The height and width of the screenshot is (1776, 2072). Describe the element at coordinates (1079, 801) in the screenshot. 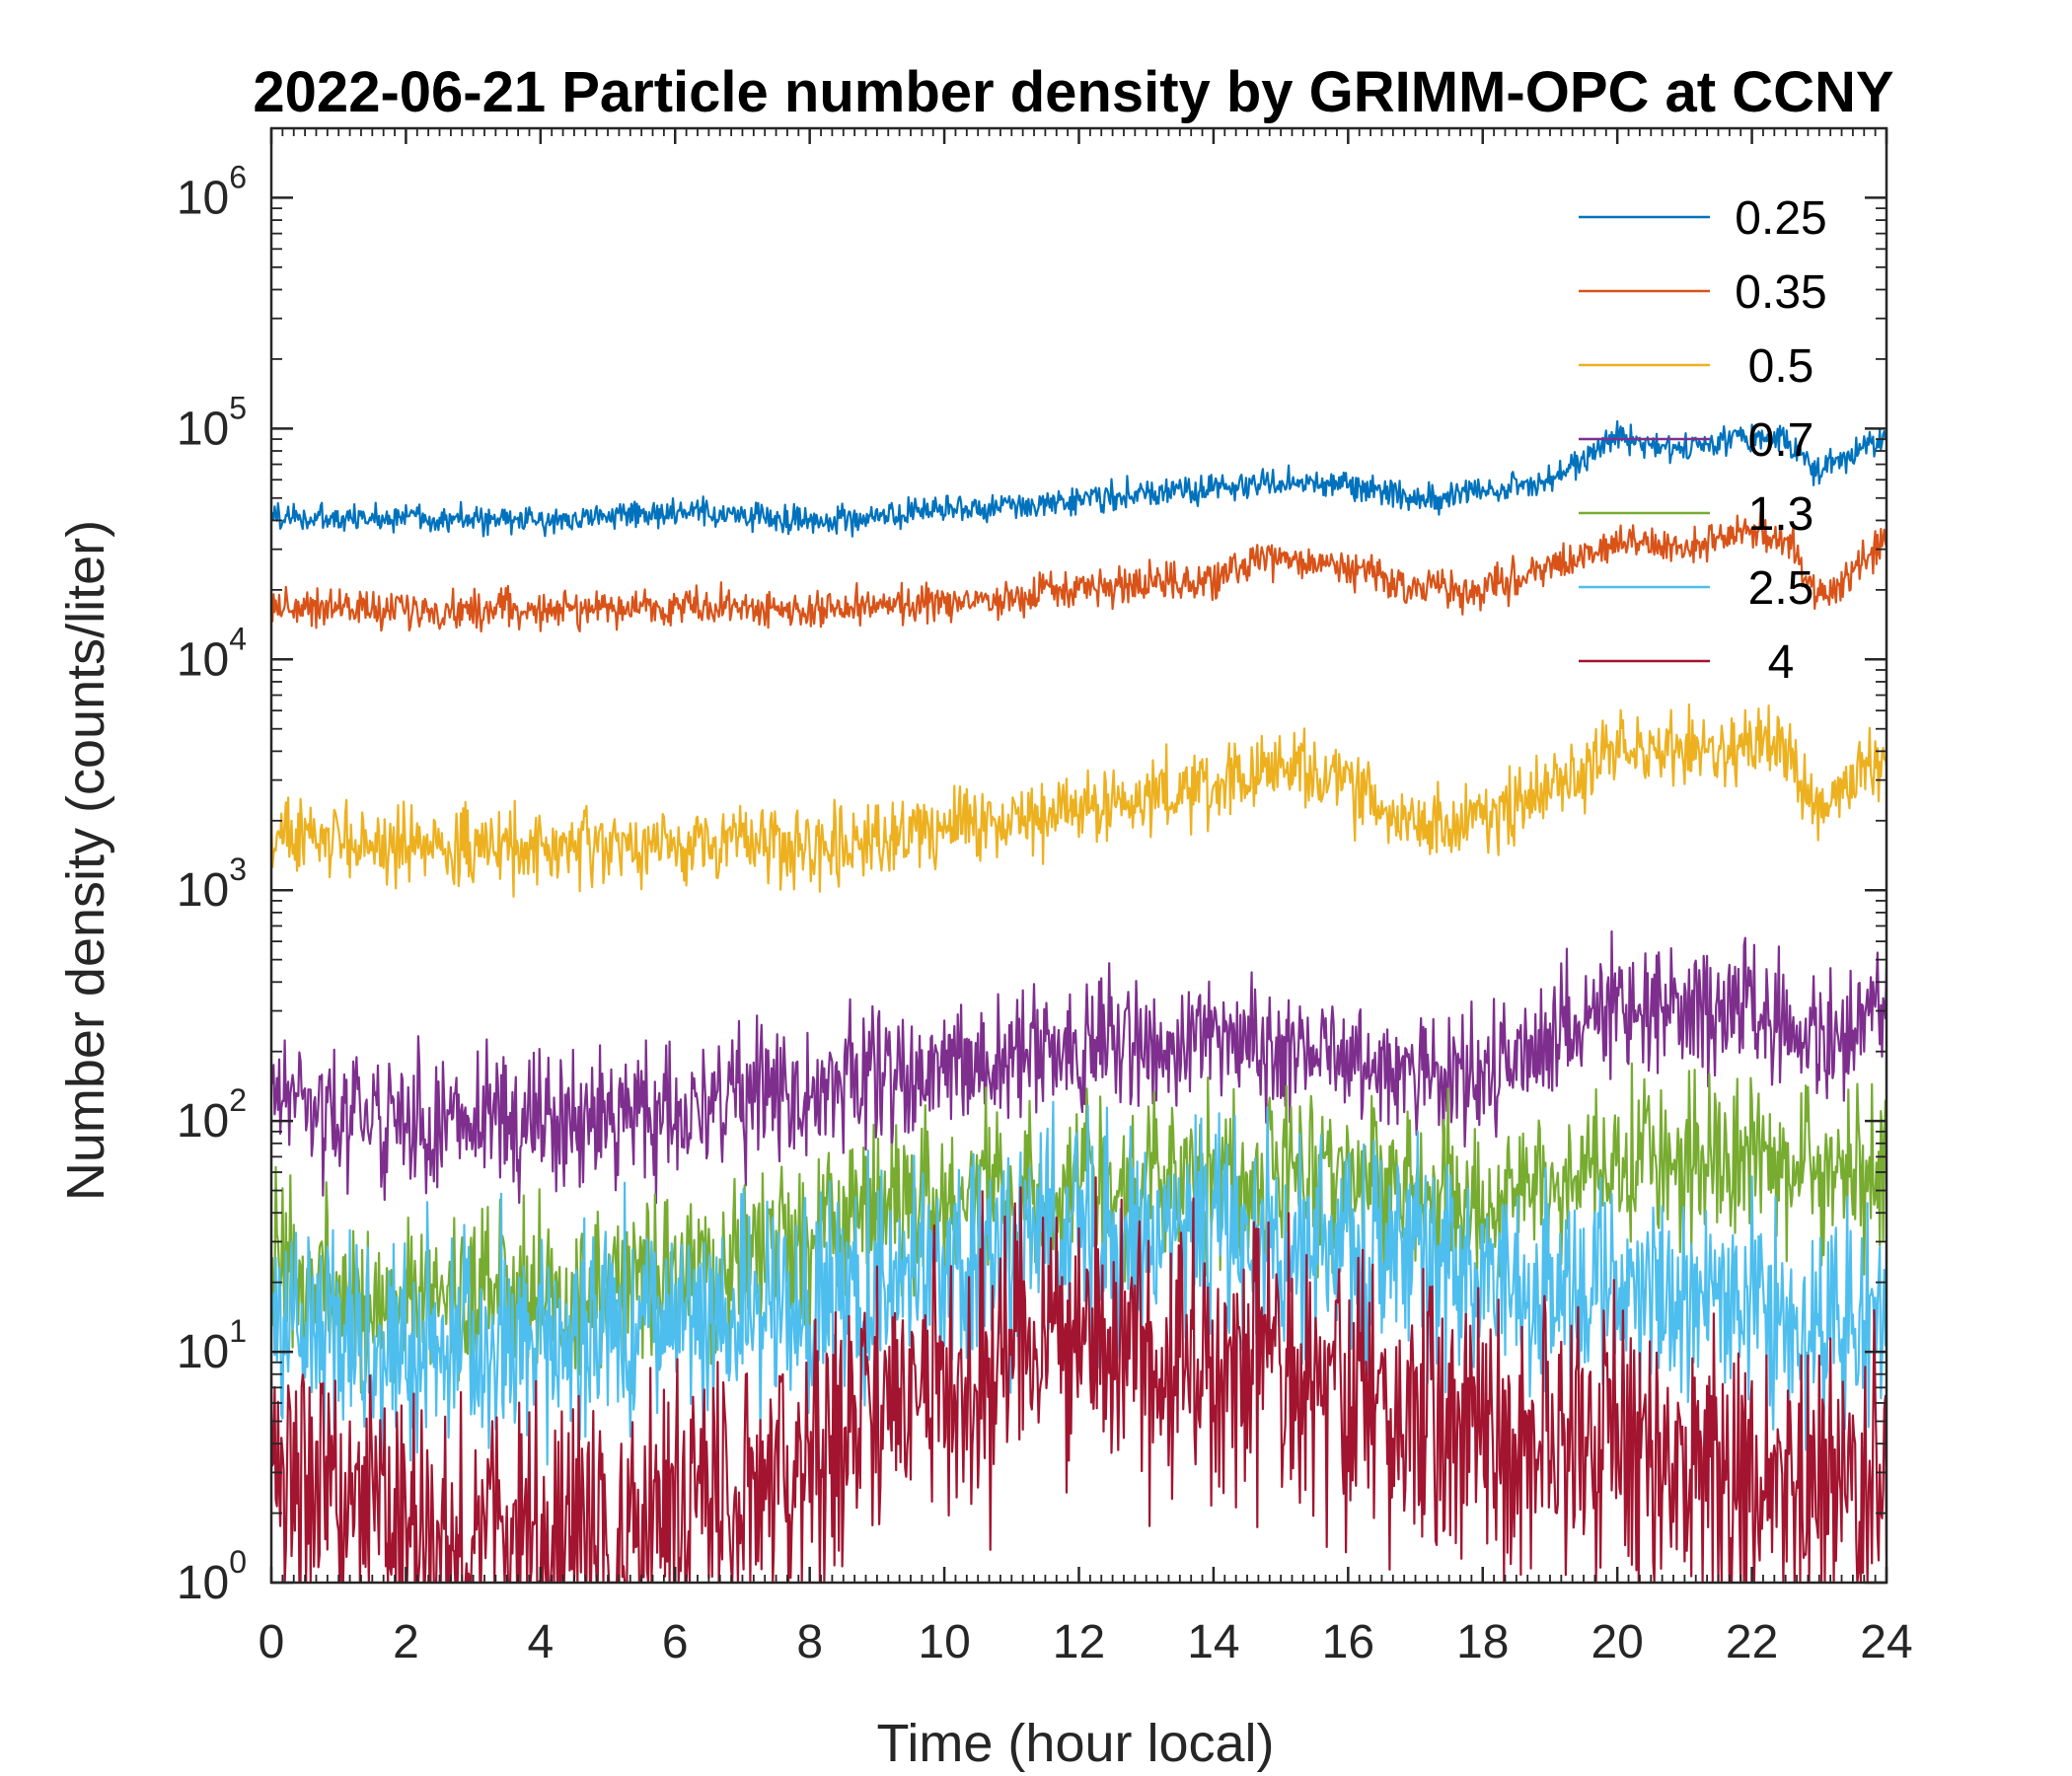

I see `series-line-0.5` at that location.